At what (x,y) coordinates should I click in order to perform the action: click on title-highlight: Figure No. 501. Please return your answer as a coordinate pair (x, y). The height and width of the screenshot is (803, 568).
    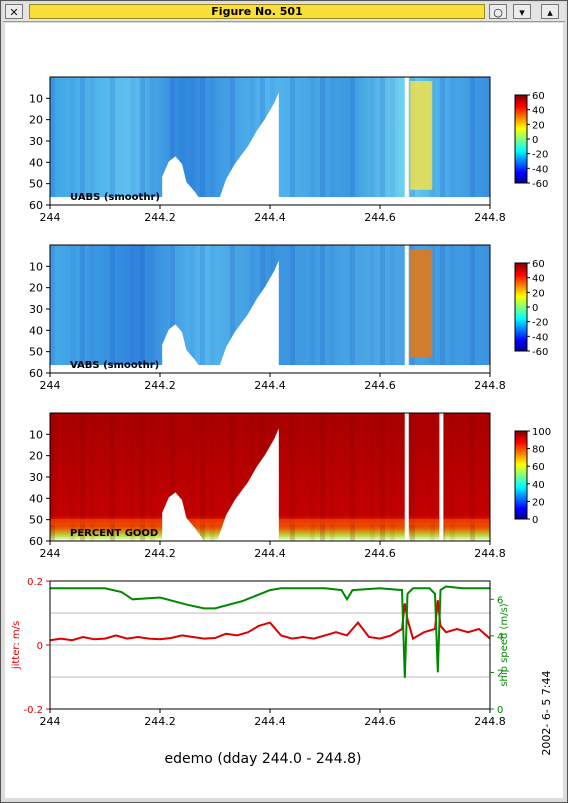
    Looking at the image, I should click on (257, 11).